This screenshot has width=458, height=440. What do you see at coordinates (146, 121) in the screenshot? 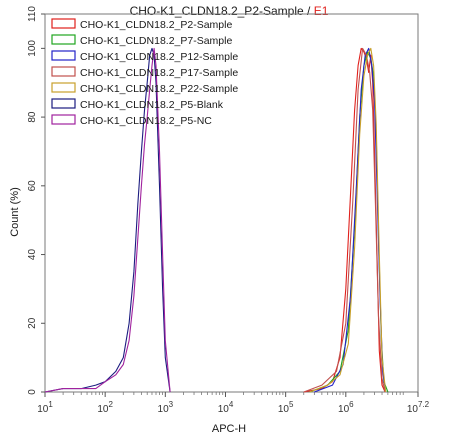
I see `legend-label-7: CHO-K1_CLDN18.2_P5-NC` at bounding box center [146, 121].